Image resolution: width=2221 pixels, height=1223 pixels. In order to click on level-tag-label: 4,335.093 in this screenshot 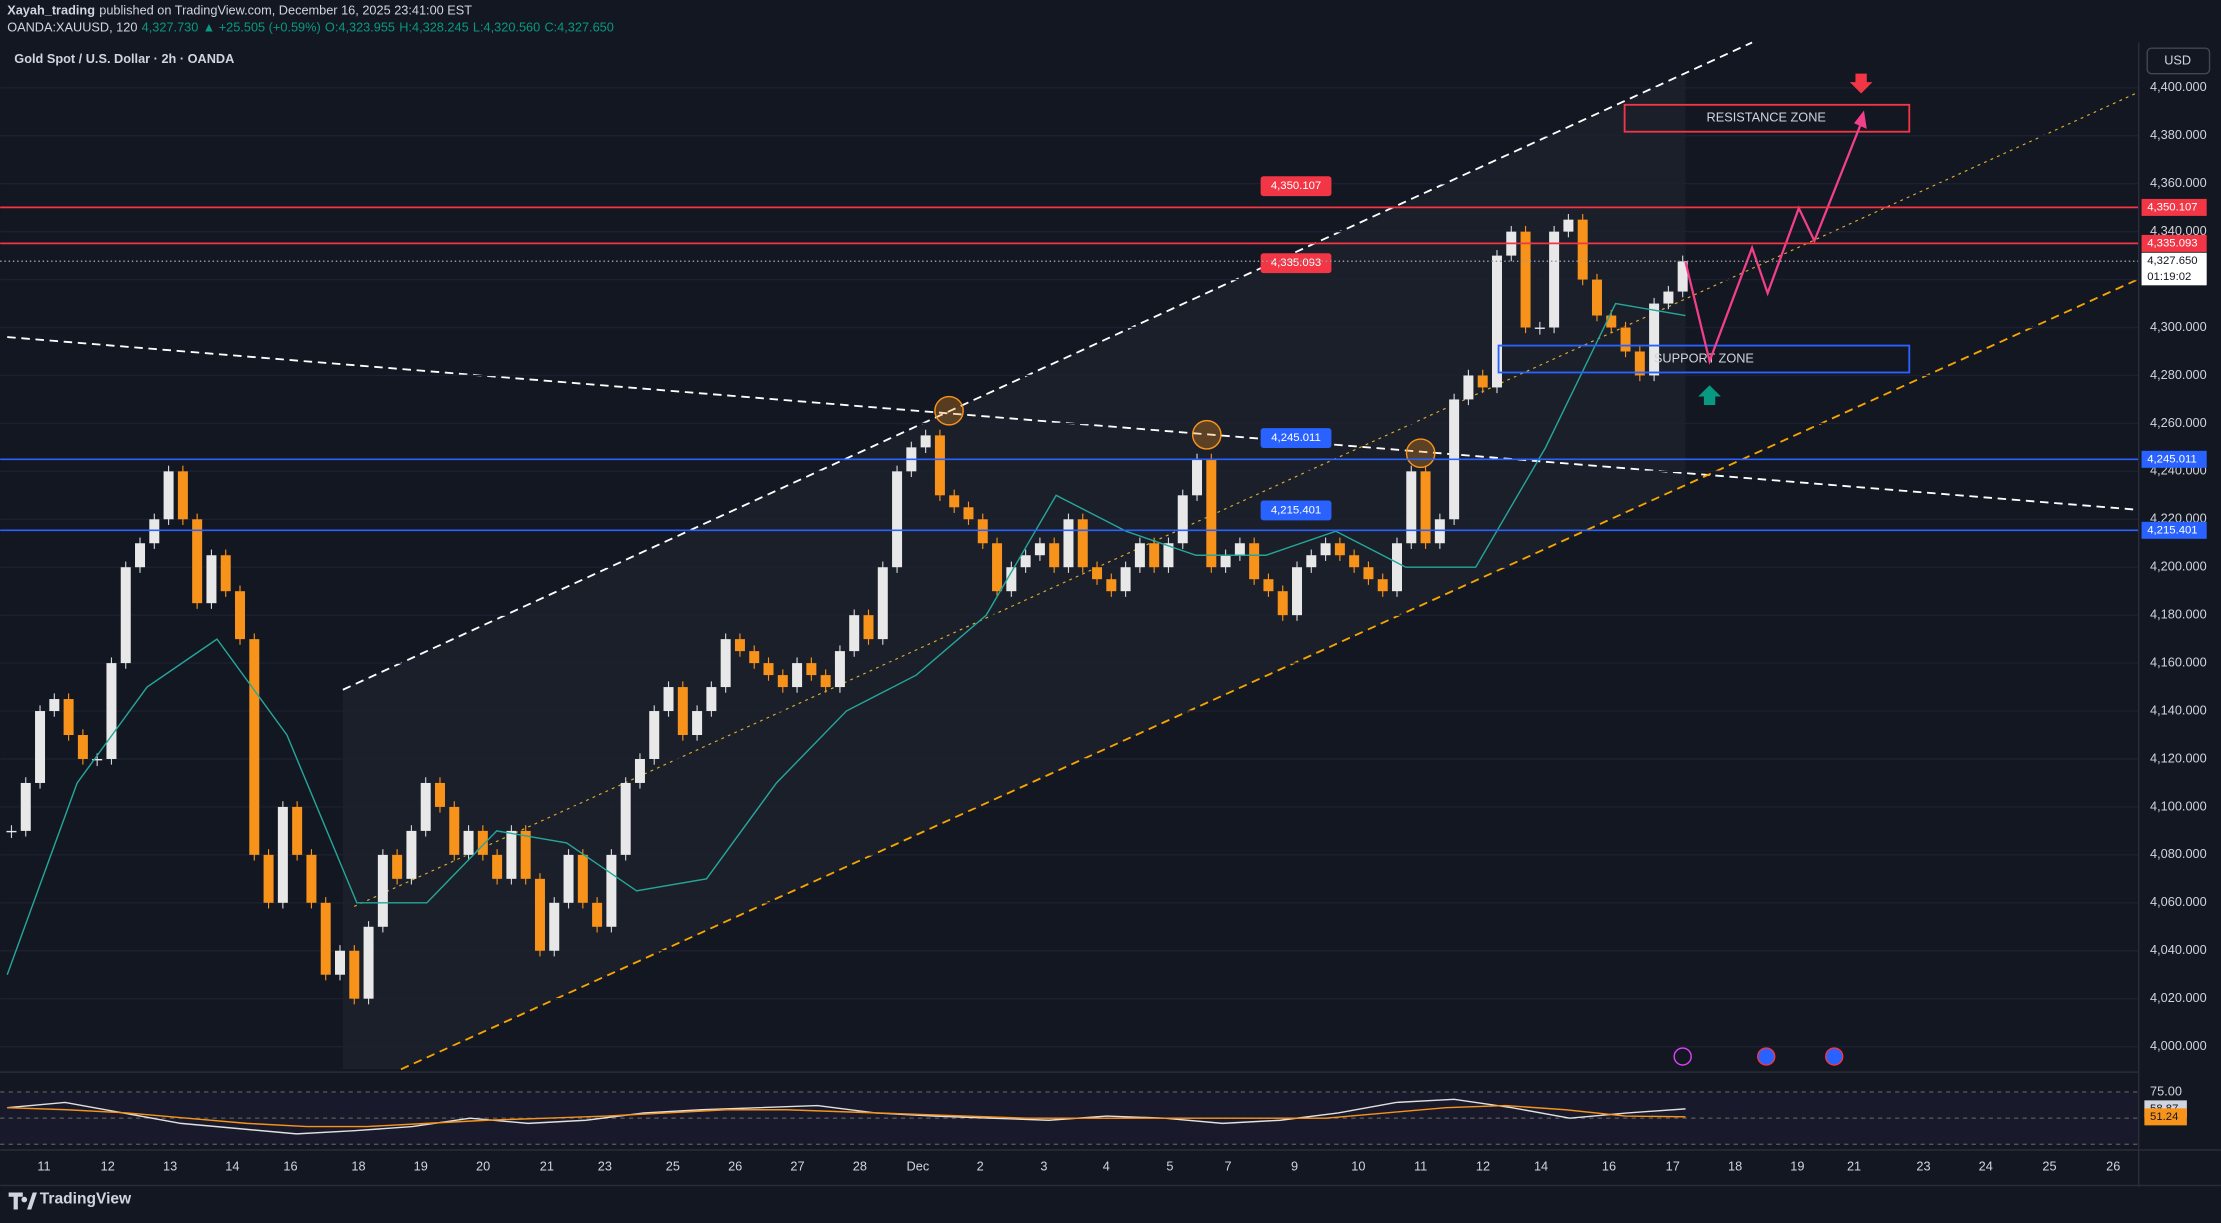, I will do `click(1296, 263)`.